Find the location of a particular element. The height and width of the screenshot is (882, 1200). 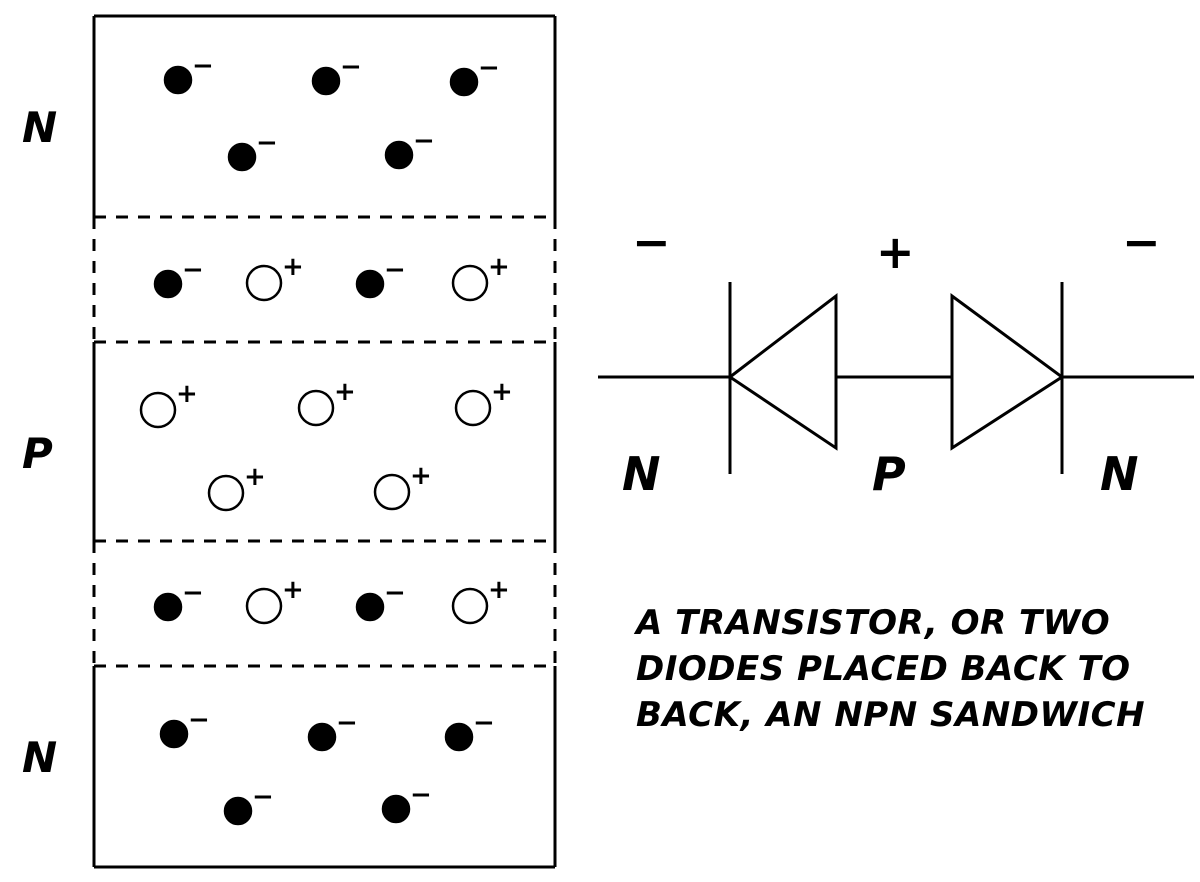

back-to-back-diodes is located at coordinates (896, 378).